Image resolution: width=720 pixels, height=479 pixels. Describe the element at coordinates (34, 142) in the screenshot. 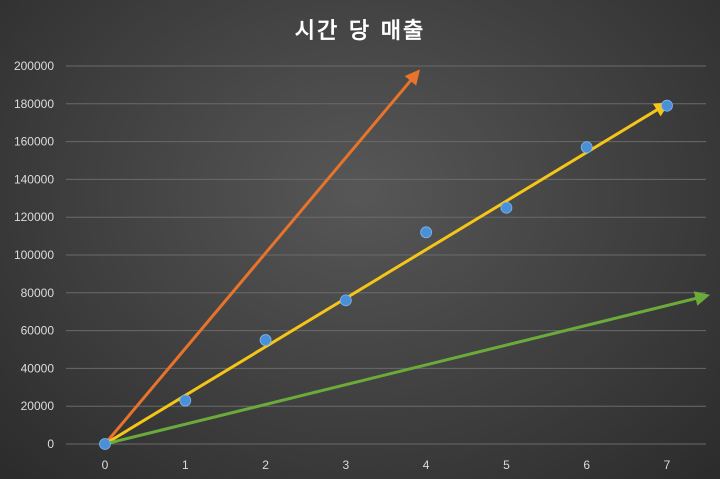

I see `y-tick-label: 160000` at that location.